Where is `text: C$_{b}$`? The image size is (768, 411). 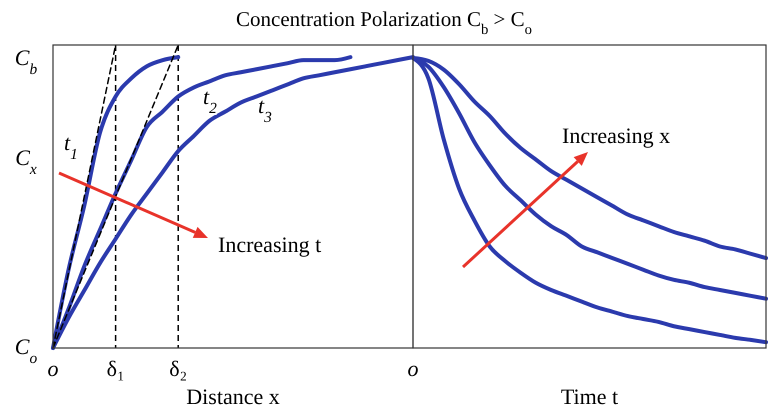 text: C$_{b}$ is located at coordinates (26, 61).